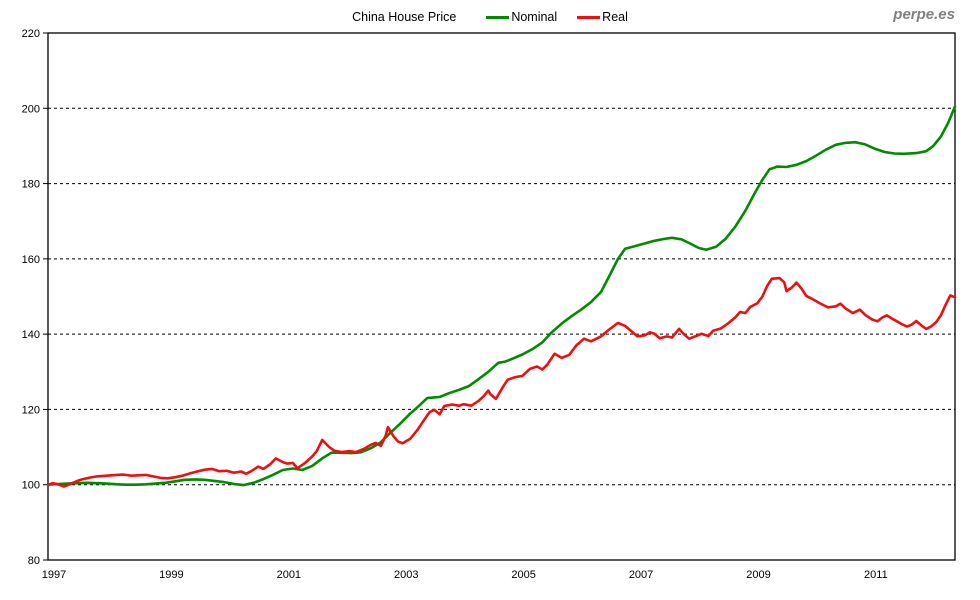 The image size is (980, 600). I want to click on chart-header: China House Price Nominal Real, so click(490, 17).